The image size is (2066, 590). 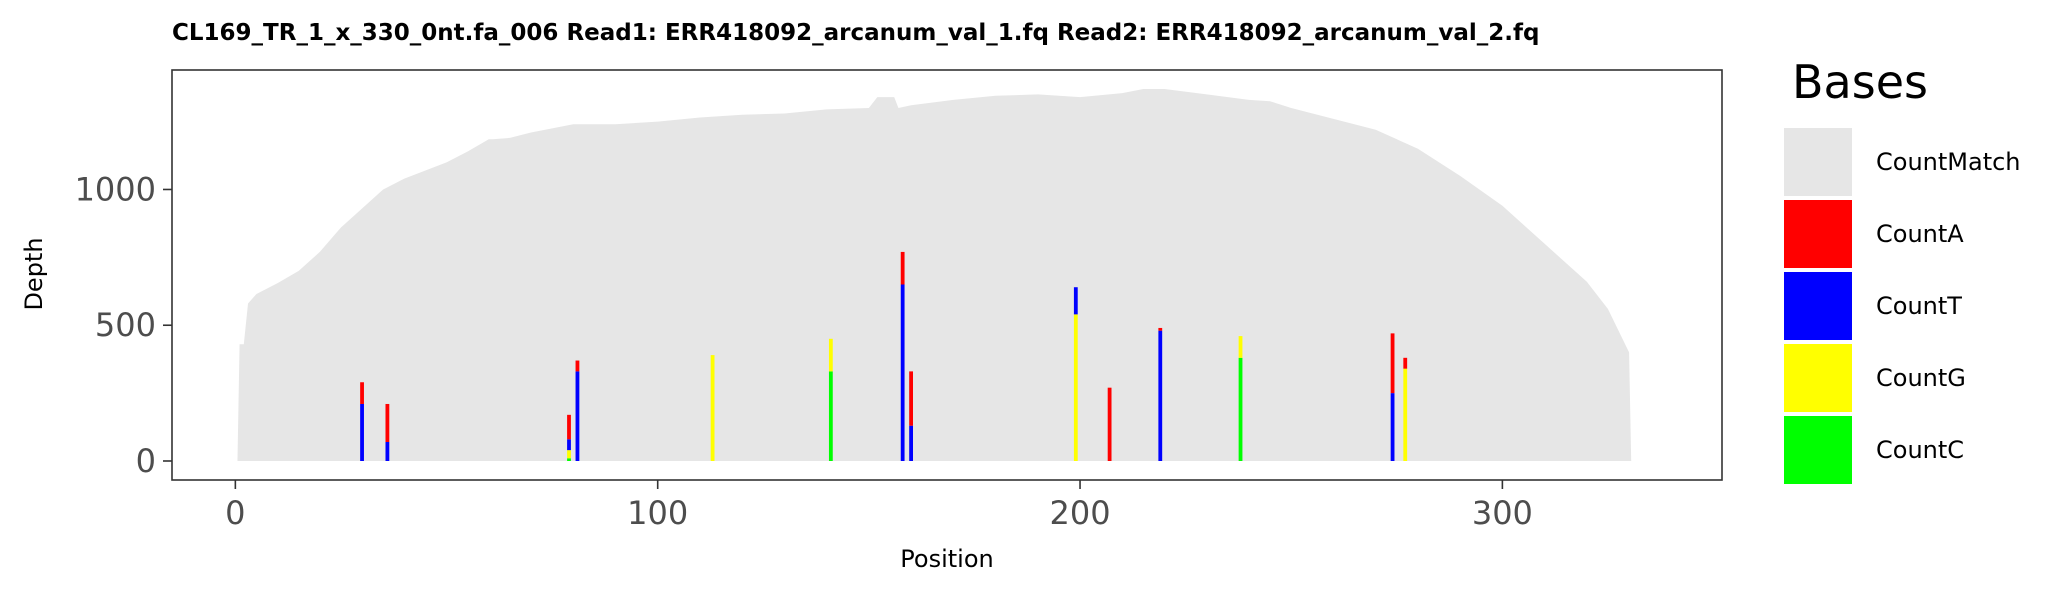 What do you see at coordinates (1860, 82) in the screenshot?
I see `legend-title: Bases` at bounding box center [1860, 82].